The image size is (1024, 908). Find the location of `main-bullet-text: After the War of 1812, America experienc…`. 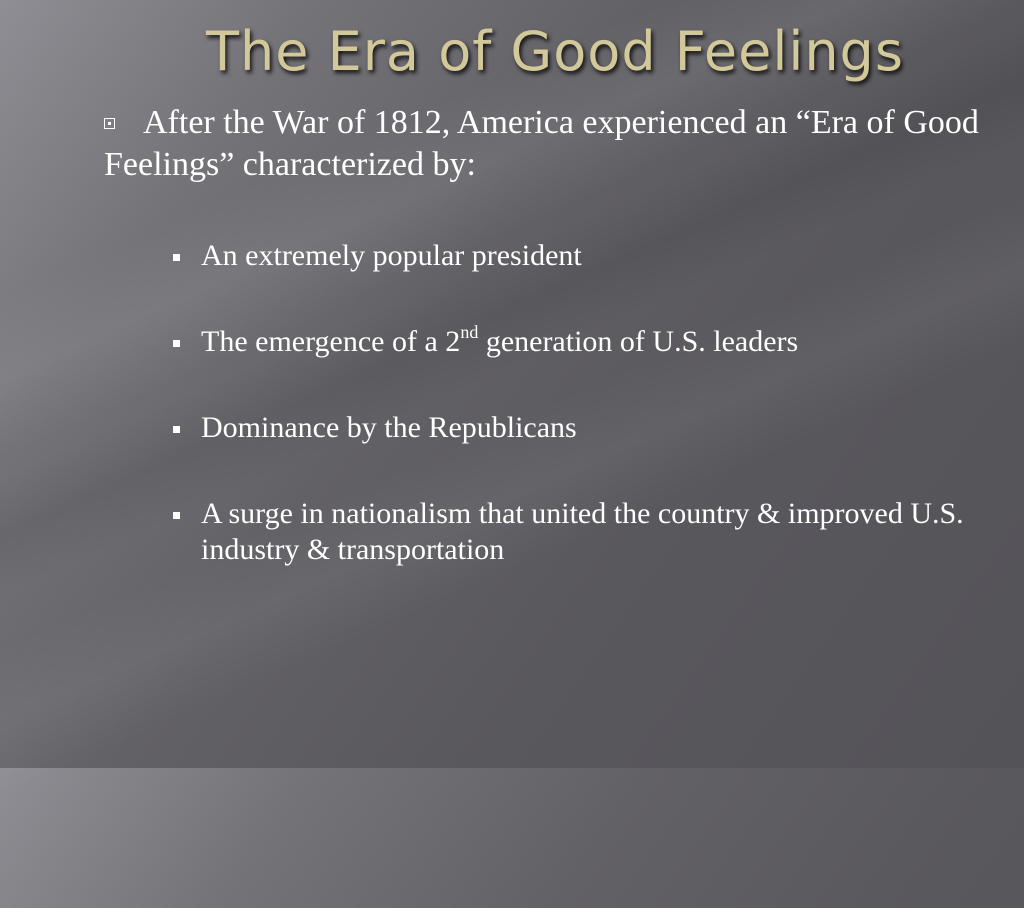

main-bullet-text: After the War of 1812, America experienc… is located at coordinates (541, 143).